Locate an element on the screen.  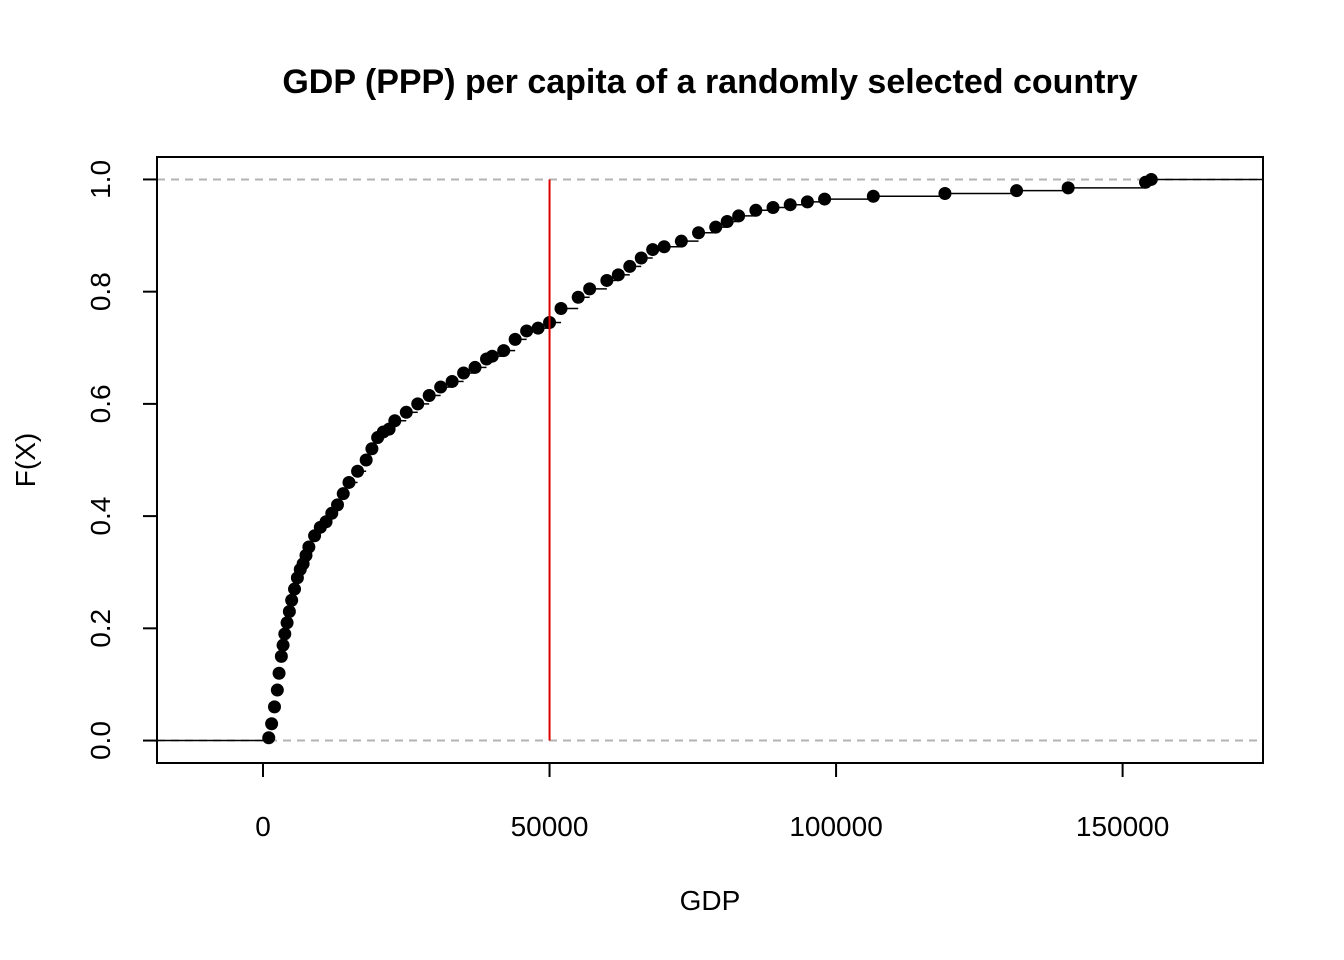
x-axis-label: GDP is located at coordinates (710, 900).